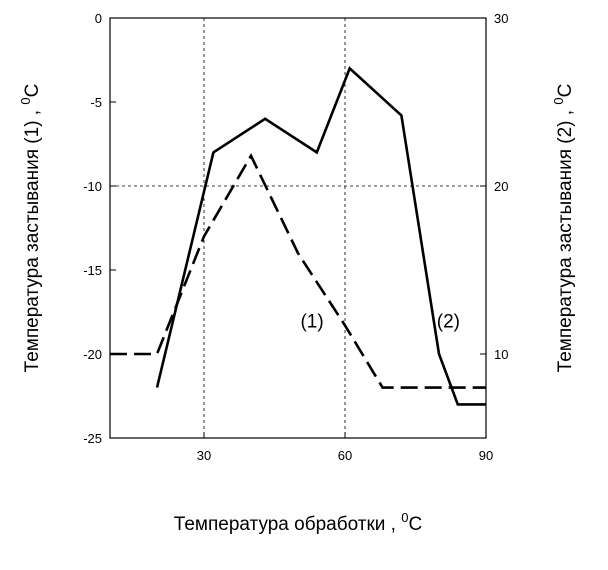 This screenshot has height=570, width=608. I want to click on y-left-tick-label: -25, so click(92, 438).